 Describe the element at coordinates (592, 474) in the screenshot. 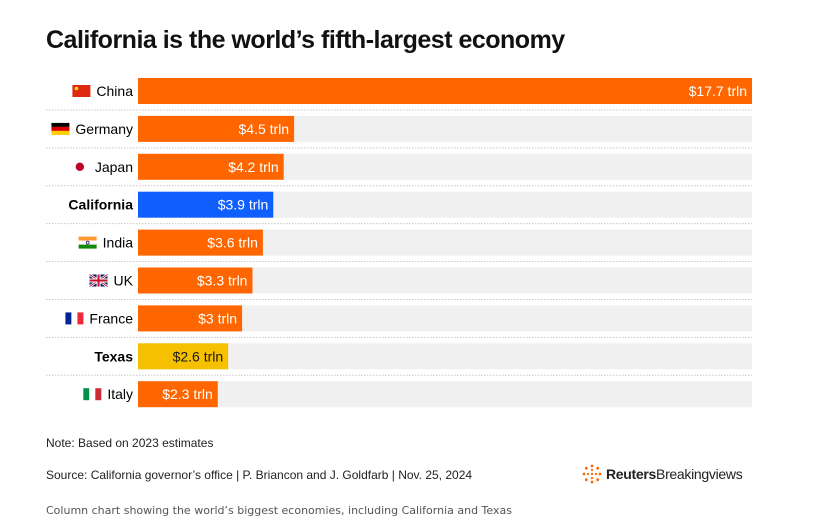

I see `reuters-dot-ring-icon` at that location.